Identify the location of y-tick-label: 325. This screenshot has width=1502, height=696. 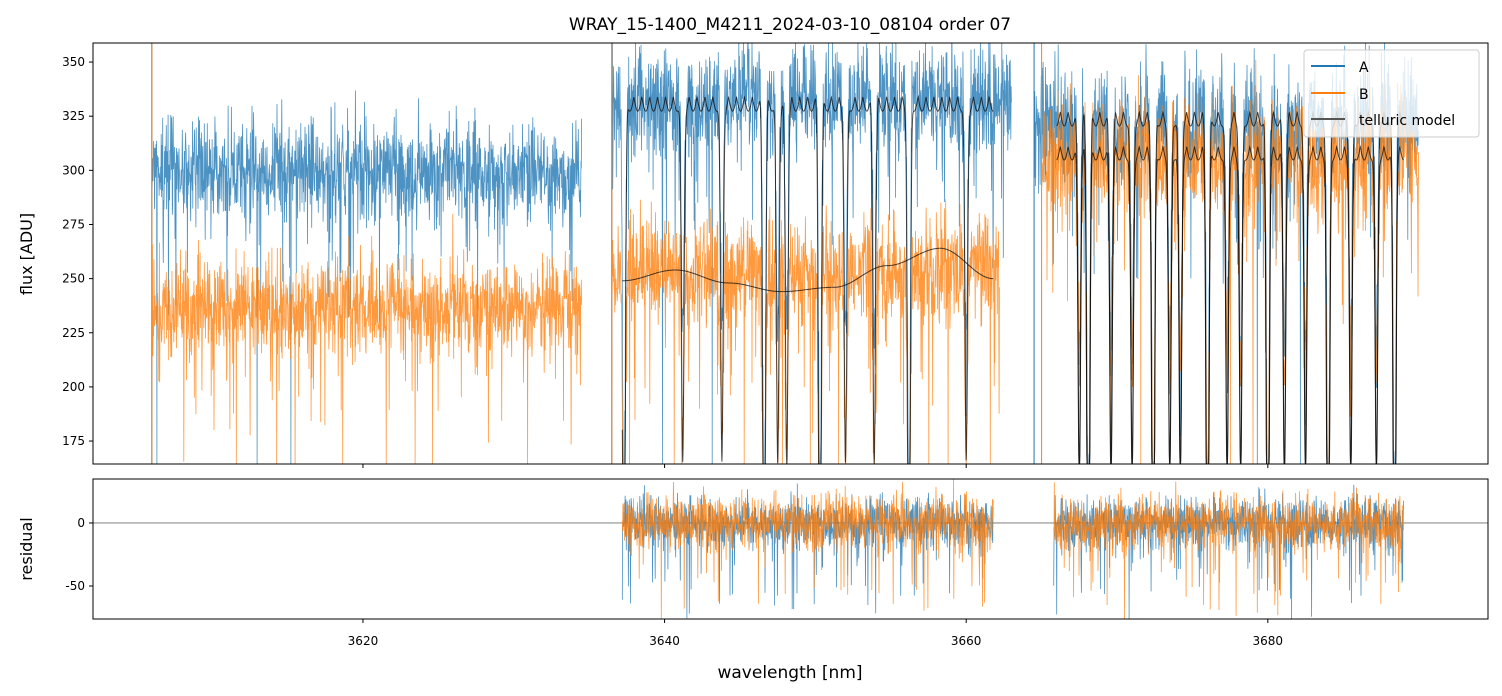
(73, 116).